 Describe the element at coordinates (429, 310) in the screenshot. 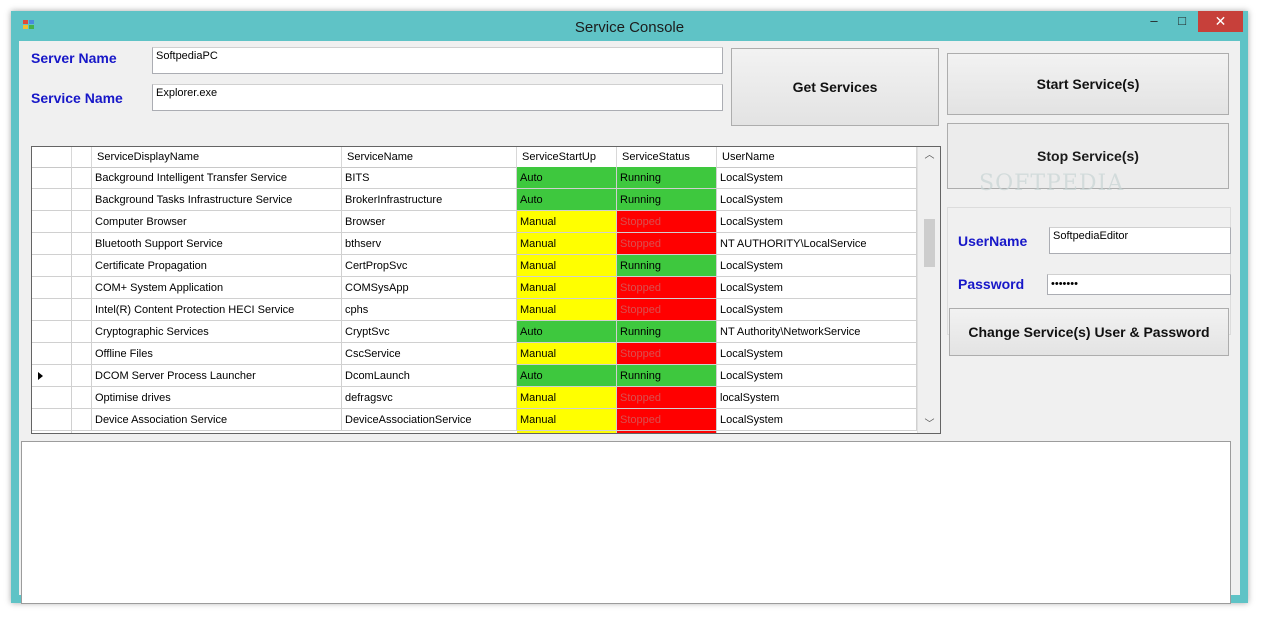

I see `service-name-cell: cphs` at that location.